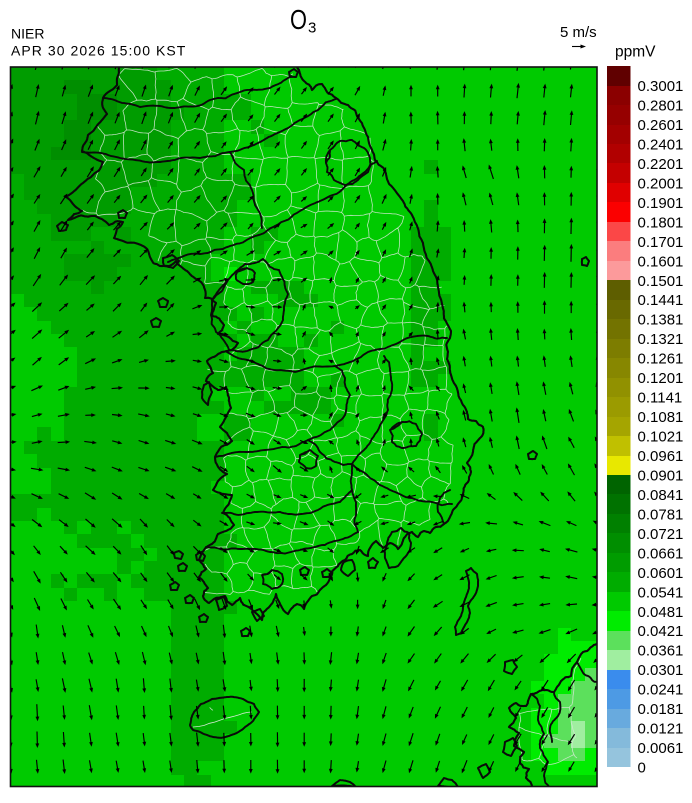 Image resolution: width=692 pixels, height=803 pixels. Describe the element at coordinates (661, 573) in the screenshot. I see `svg-text: 0.0601` at that location.